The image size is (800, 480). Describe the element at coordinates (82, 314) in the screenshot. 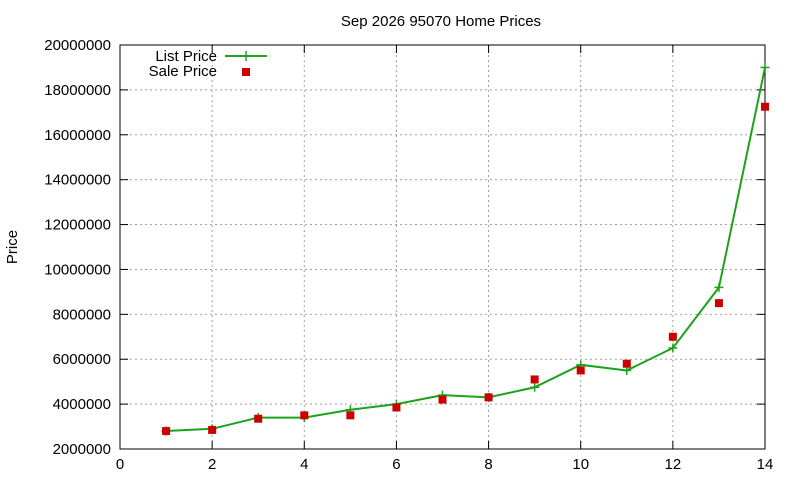

I see `y-tick-label: 8000000` at that location.